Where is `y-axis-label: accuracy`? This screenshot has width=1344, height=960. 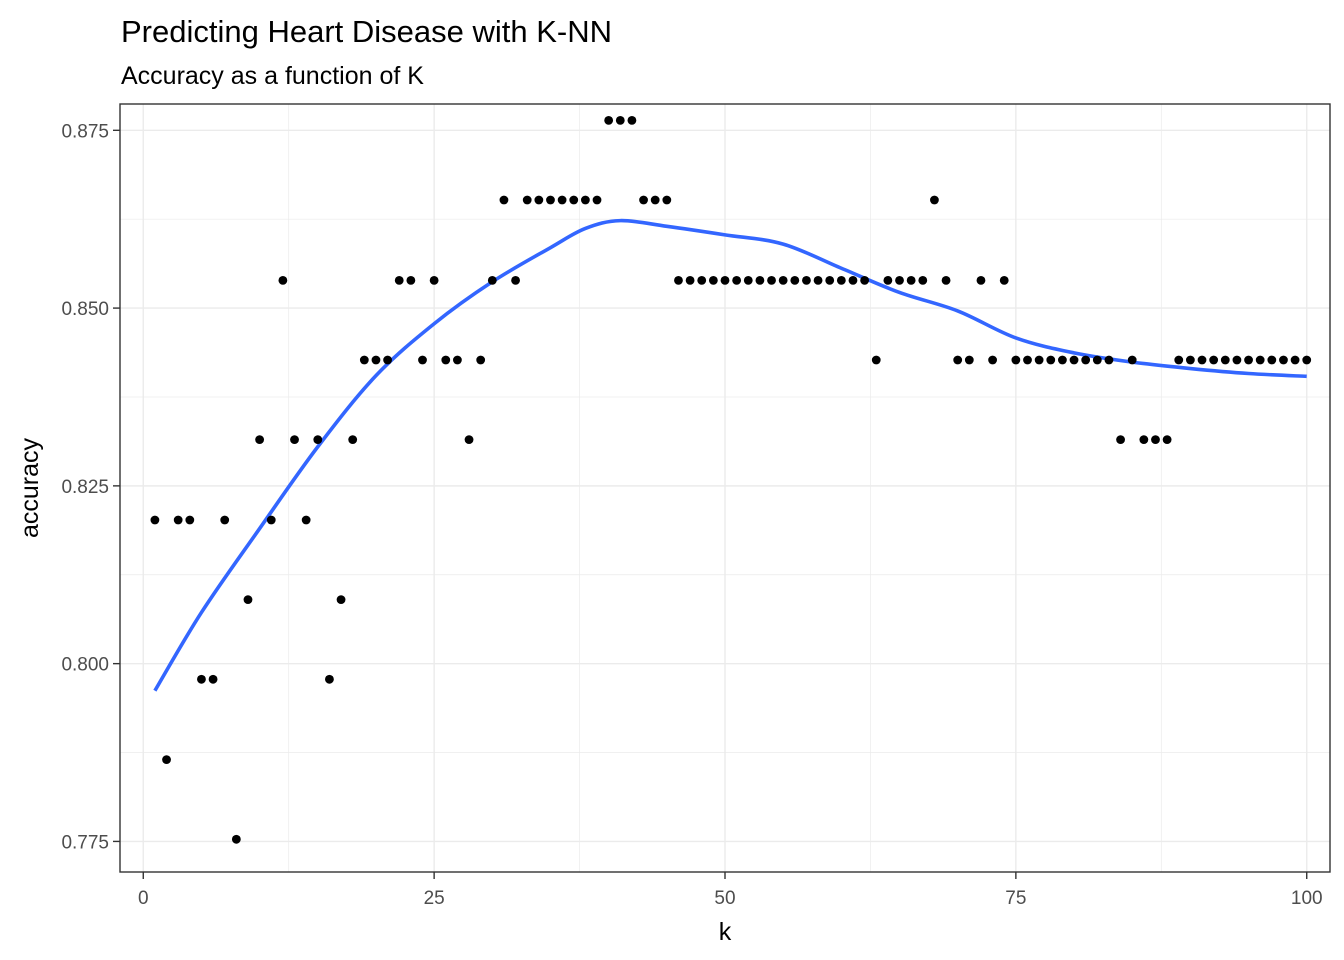 y-axis-label: accuracy is located at coordinates (30, 487).